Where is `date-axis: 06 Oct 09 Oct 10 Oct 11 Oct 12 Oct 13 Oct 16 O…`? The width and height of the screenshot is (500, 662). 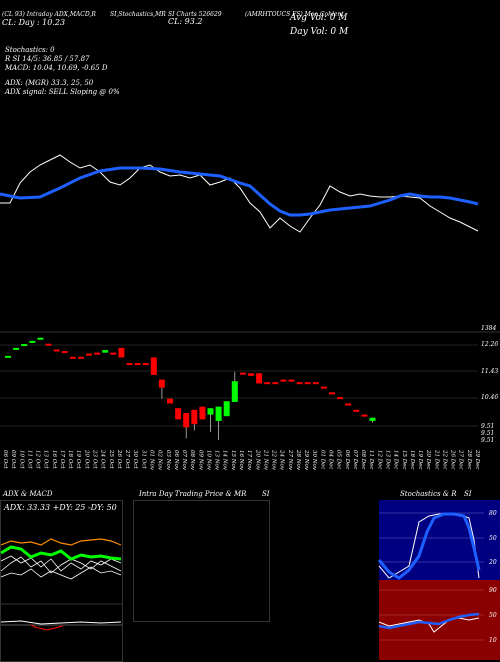 date-axis: 06 Oct 09 Oct 10 Oct 11 Oct 12 Oct 13 Oct 16 O… is located at coordinates (241, 460).